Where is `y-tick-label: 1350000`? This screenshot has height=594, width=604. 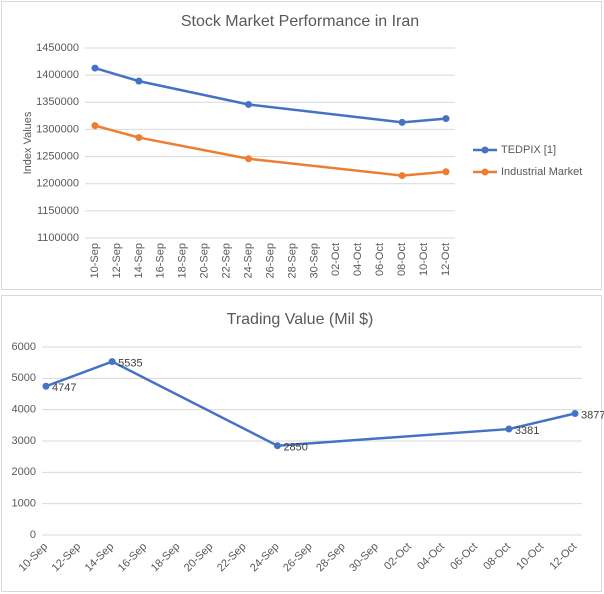
y-tick-label: 1350000 is located at coordinates (57, 102).